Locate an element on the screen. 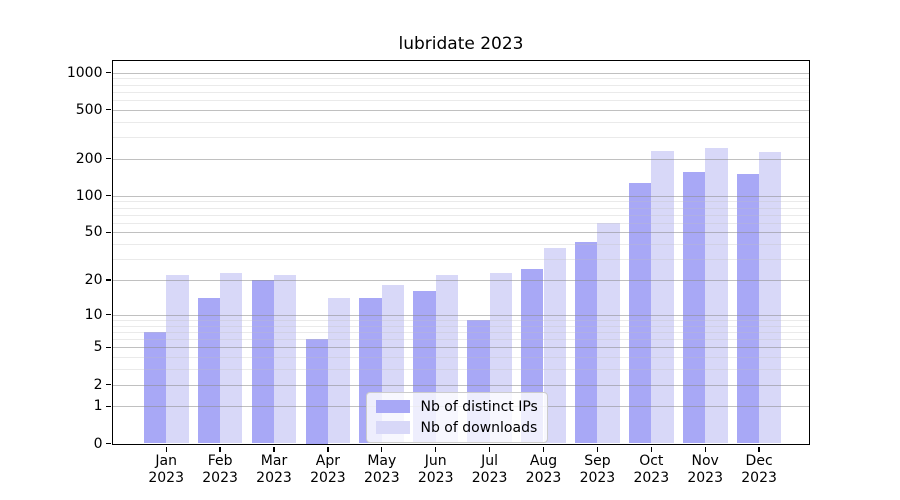 The height and width of the screenshot is (500, 900). x-tick-label: Aug 2023 is located at coordinates (543, 469).